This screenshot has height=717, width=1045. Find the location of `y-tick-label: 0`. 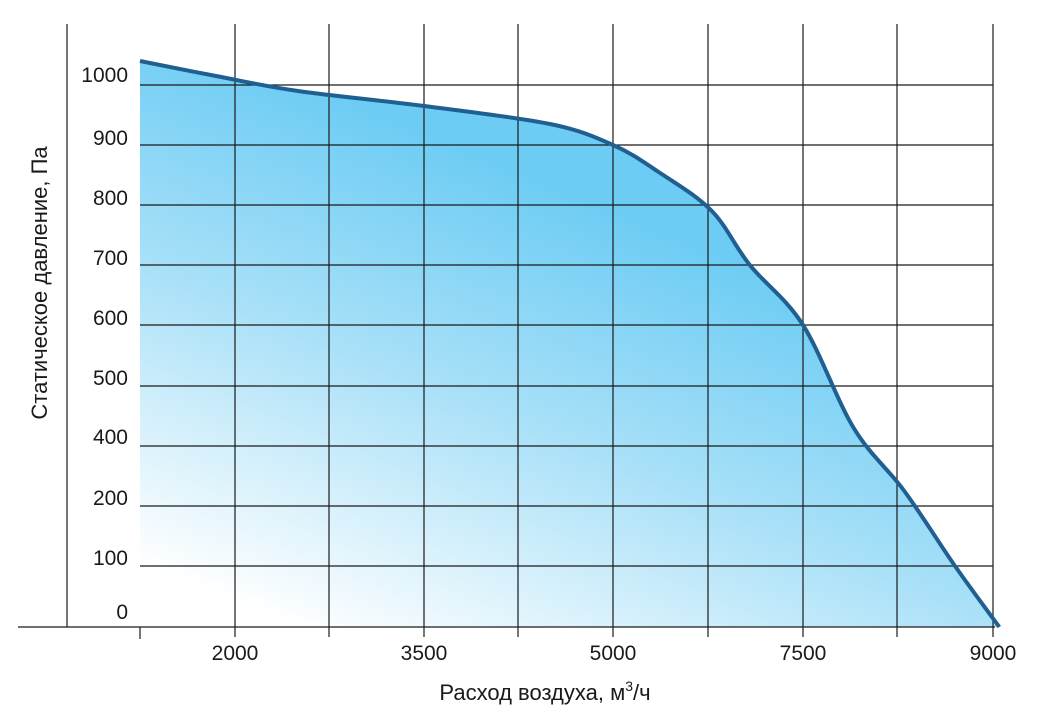

y-tick-label: 0 is located at coordinates (122, 612).